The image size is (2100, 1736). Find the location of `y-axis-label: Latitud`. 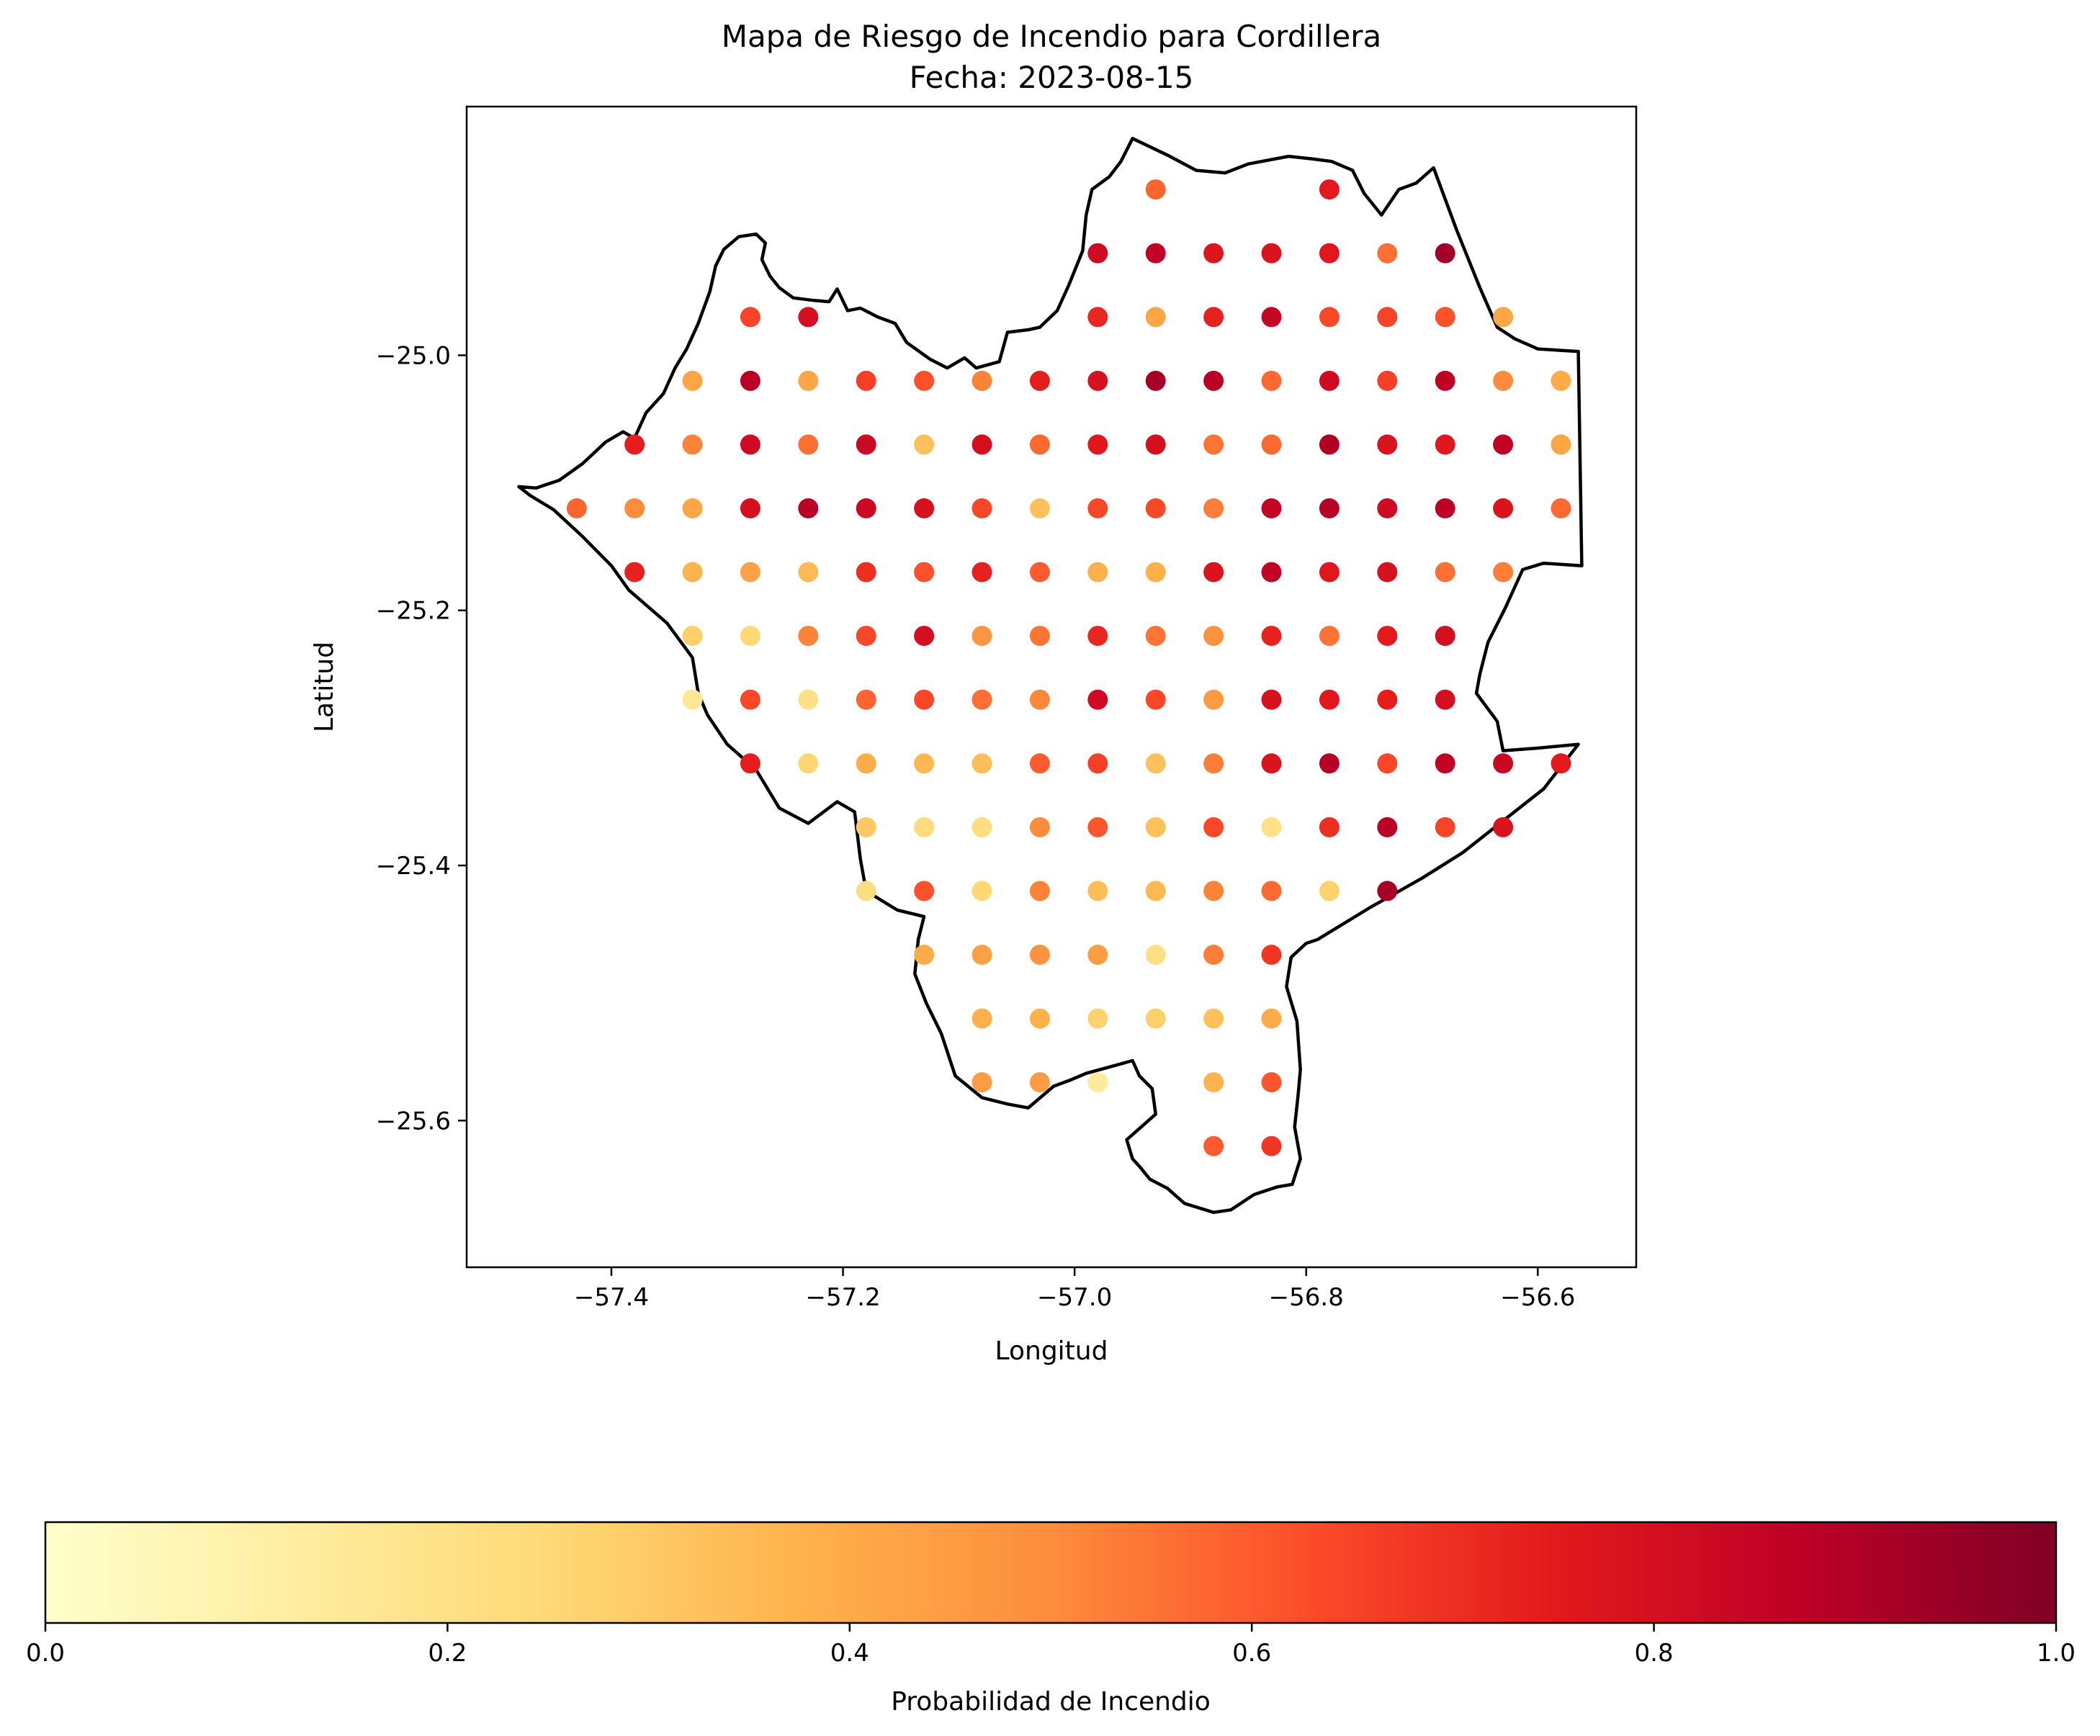

y-axis-label: Latitud is located at coordinates (325, 687).